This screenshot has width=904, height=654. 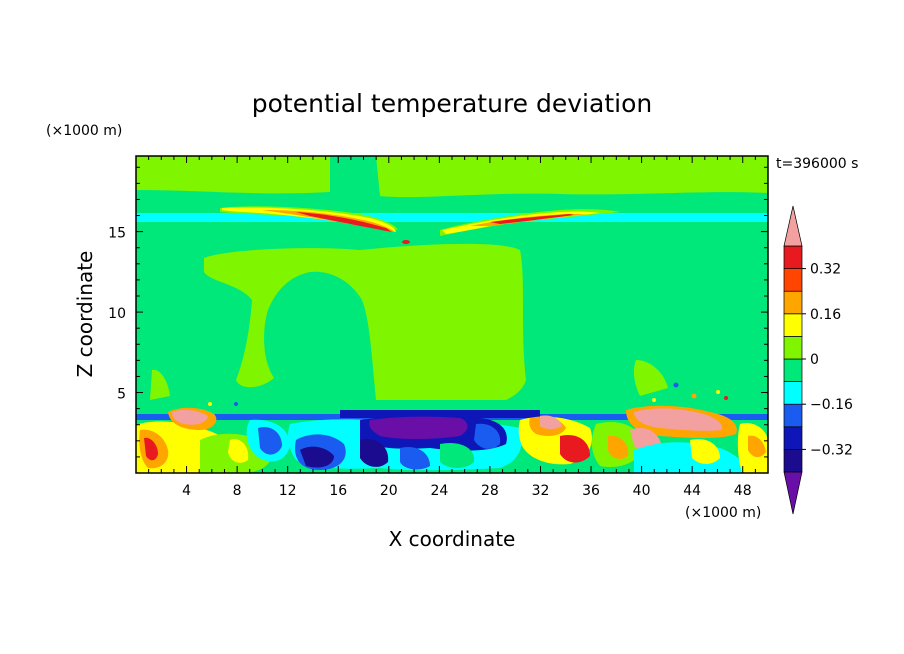 I want to click on x-tick-label: 24, so click(x=439, y=491).